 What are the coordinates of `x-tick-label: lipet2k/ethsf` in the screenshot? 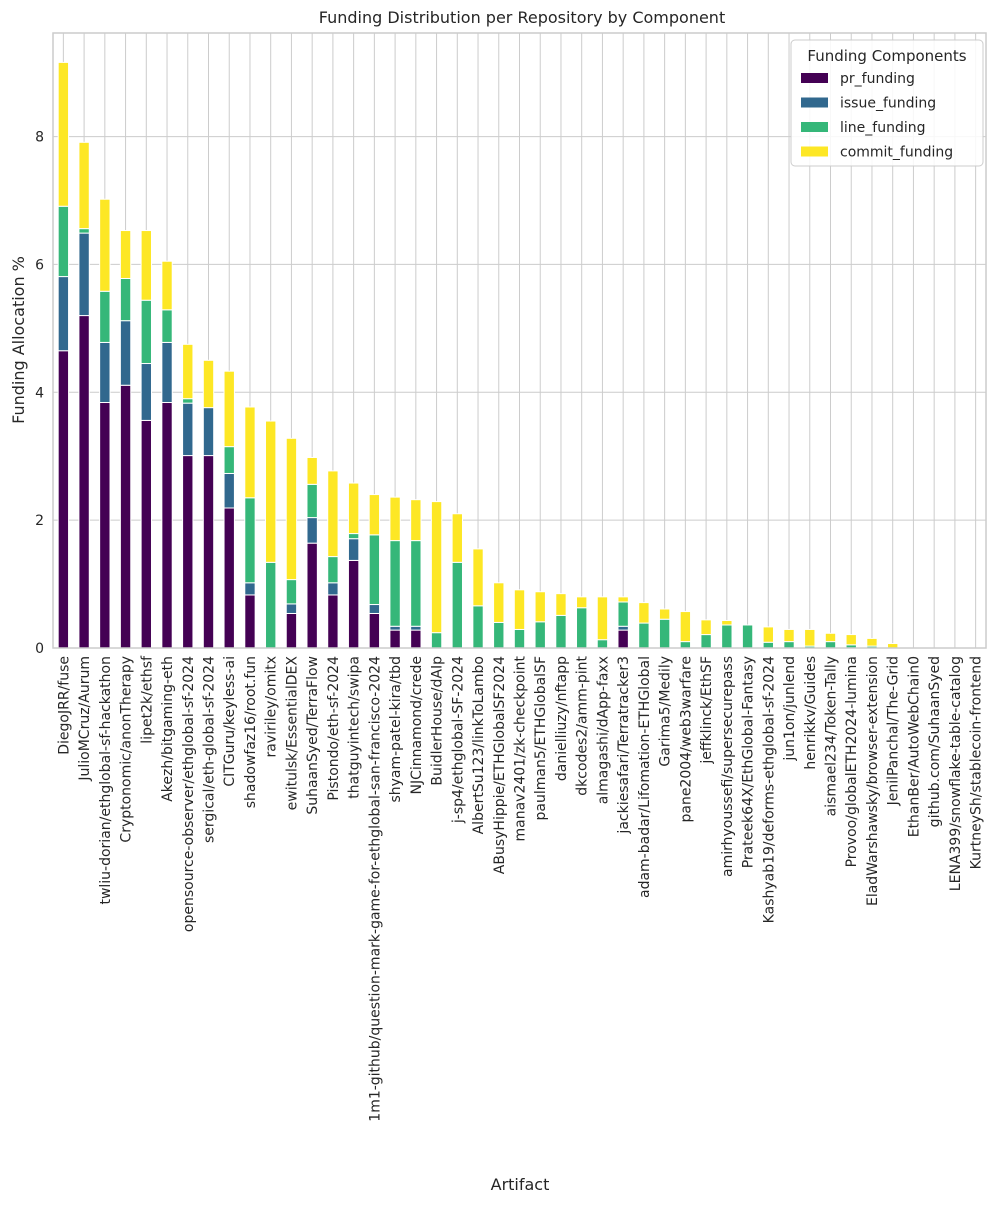 It's located at (147, 699).